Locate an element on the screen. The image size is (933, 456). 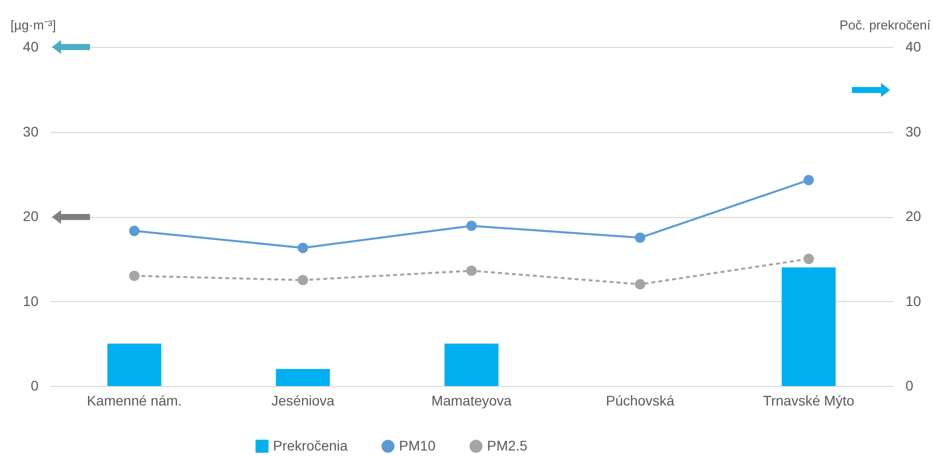
y2-tick-label: 10 is located at coordinates (914, 300).